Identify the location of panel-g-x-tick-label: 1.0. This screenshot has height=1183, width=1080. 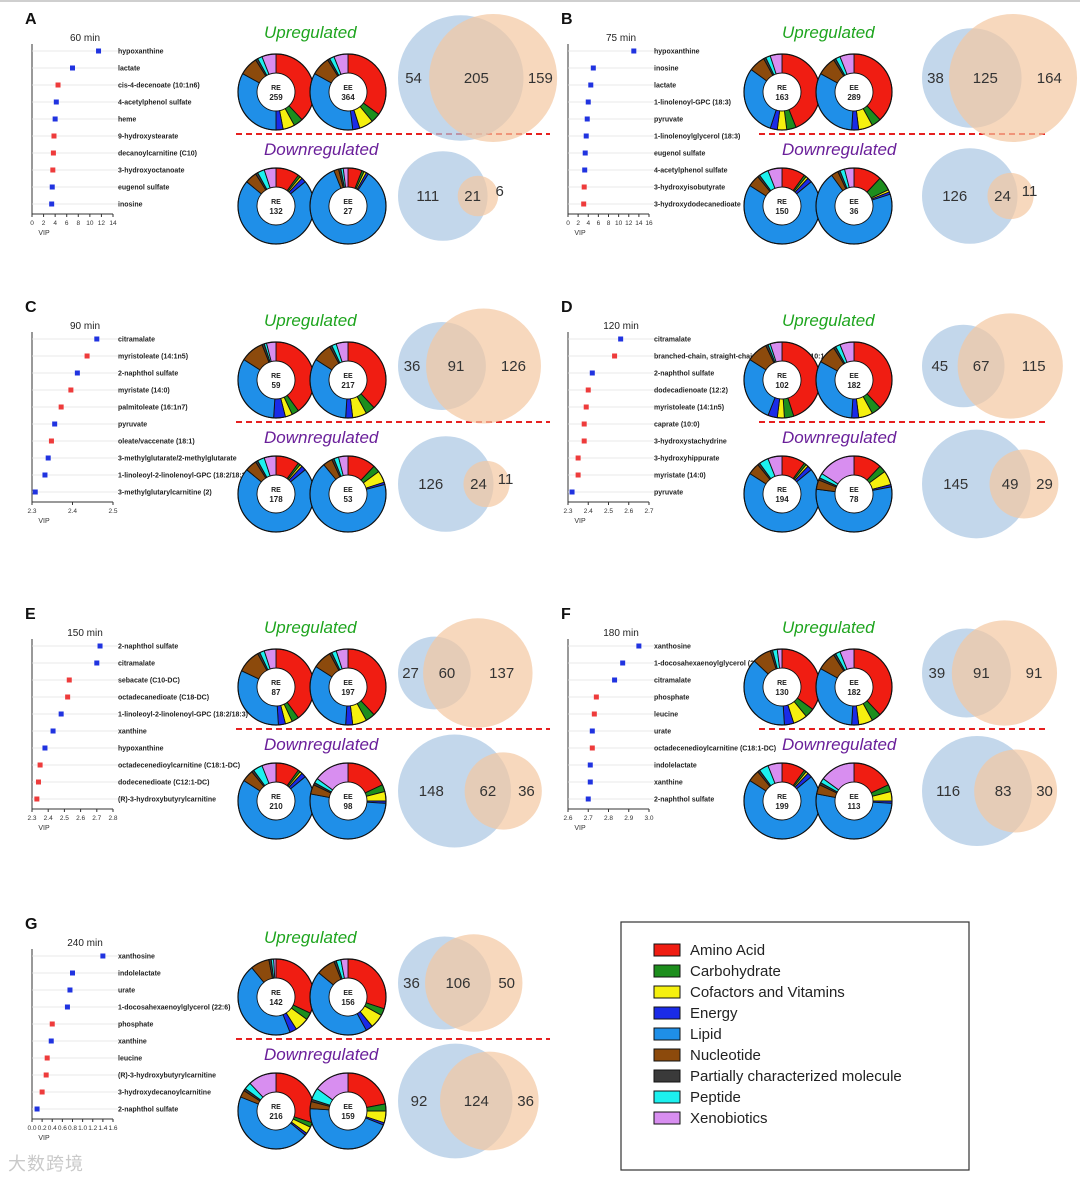
(82, 1128).